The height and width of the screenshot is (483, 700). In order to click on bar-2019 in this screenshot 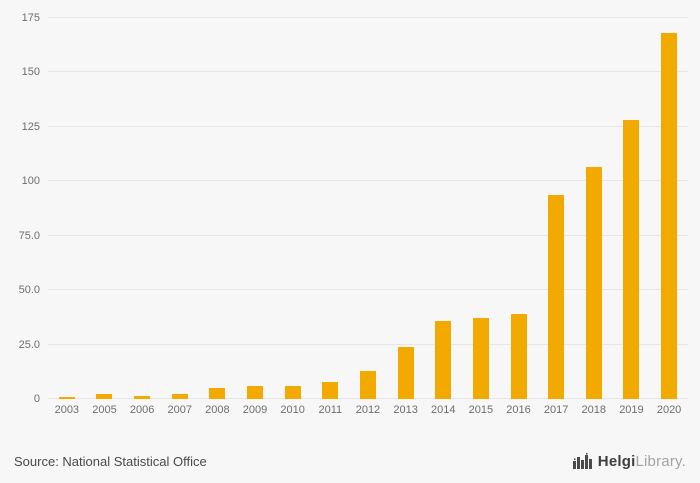, I will do `click(631, 259)`.